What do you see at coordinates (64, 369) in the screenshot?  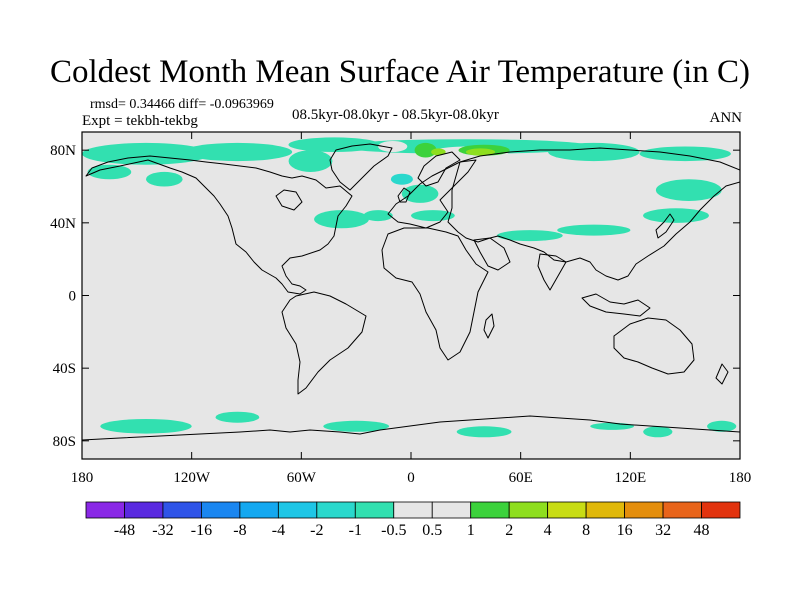 I see `y-tick-label-3: 40S` at bounding box center [64, 369].